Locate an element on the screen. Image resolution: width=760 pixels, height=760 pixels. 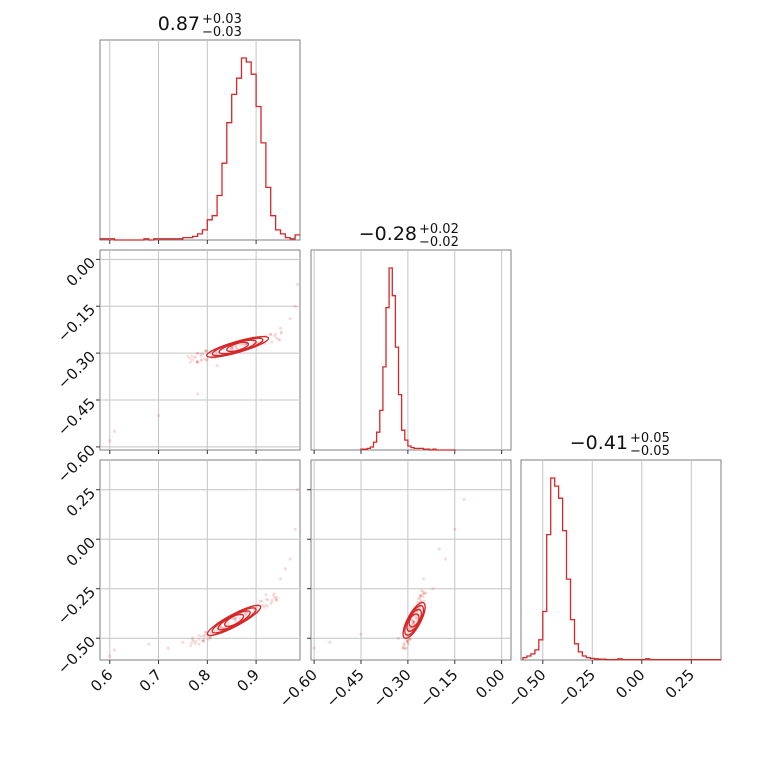
x-tick-label-hist-p3-3: 0.25 is located at coordinates (680, 684).